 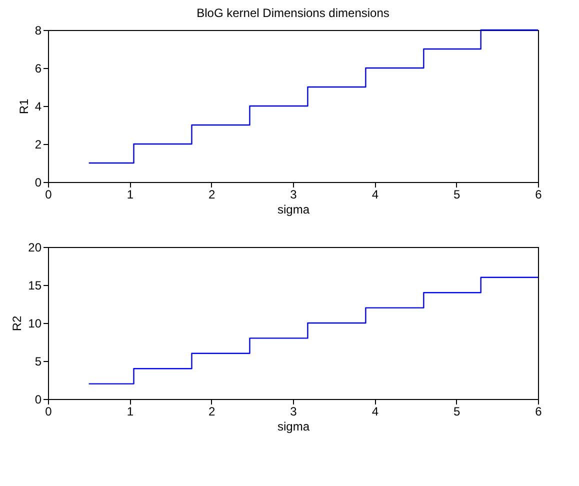 I want to click on y-tick-label: 20, so click(x=35, y=247).